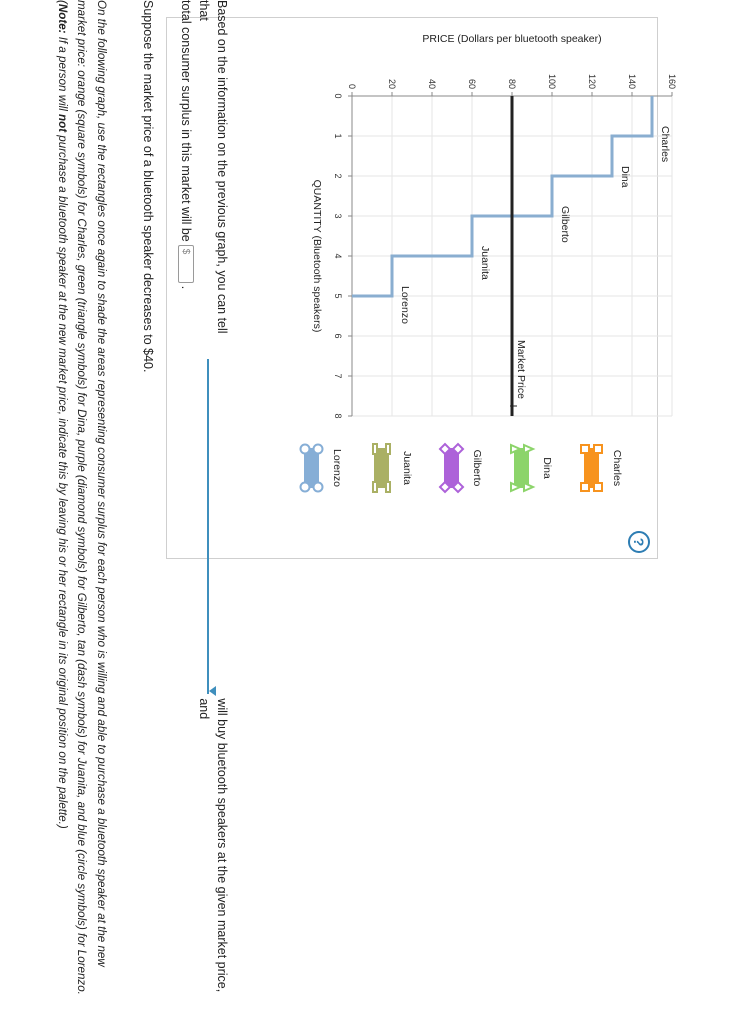 The width and height of the screenshot is (751, 1014). Describe the element at coordinates (547, 468) in the screenshot. I see `palette-label: Dina` at that location.